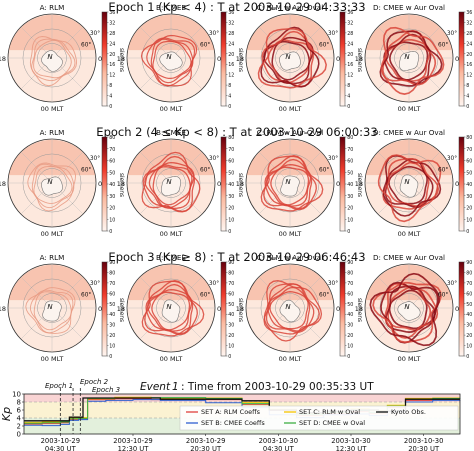 Image resolution: width=474 pixels, height=451 pixels. I want to click on panel-title: A: RLM, so click(52, 7).